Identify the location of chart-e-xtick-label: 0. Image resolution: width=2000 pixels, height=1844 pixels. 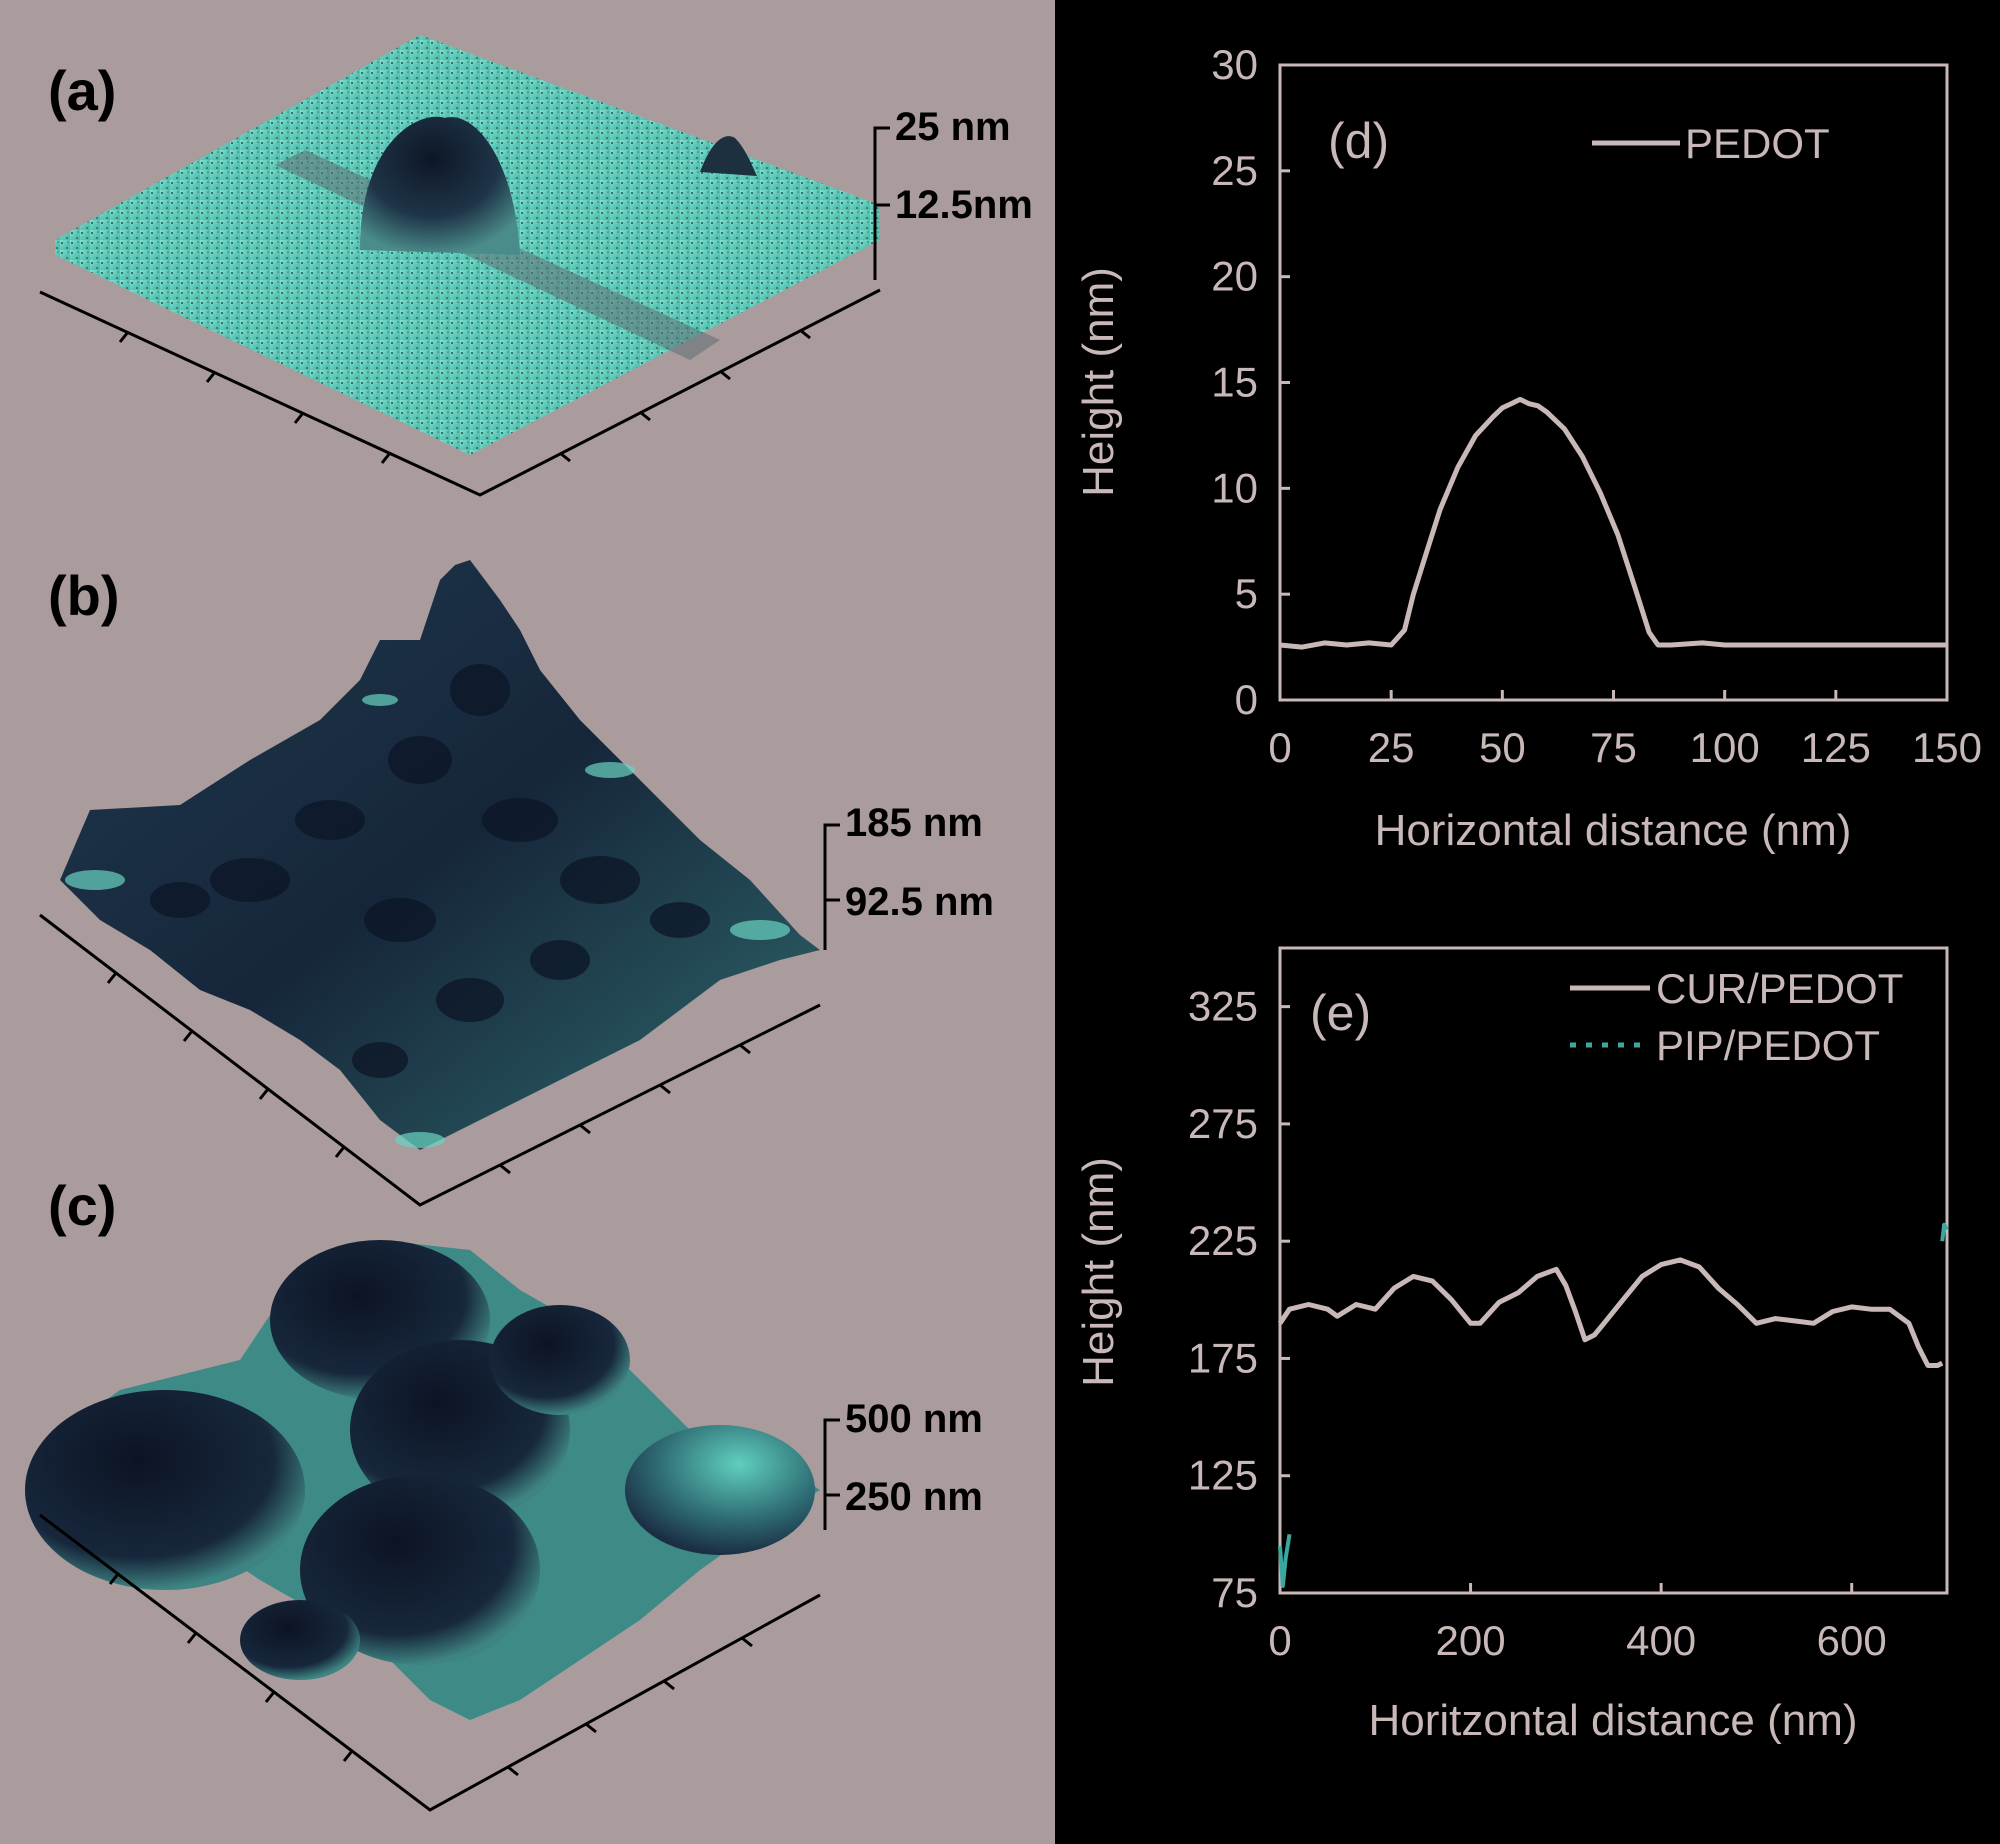
(1279, 1640).